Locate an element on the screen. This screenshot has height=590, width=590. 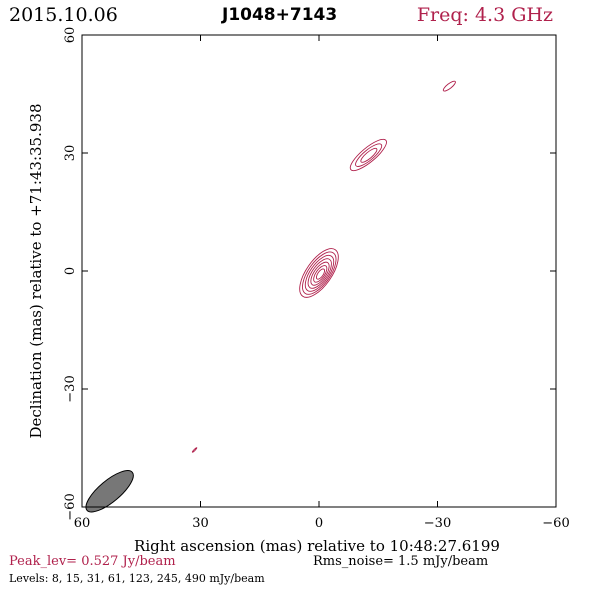
beam-ellipse is located at coordinates (109, 491).